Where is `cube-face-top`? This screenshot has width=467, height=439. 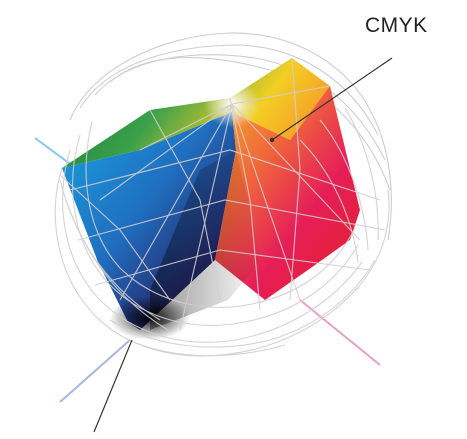 cube-face-top is located at coordinates (196, 113).